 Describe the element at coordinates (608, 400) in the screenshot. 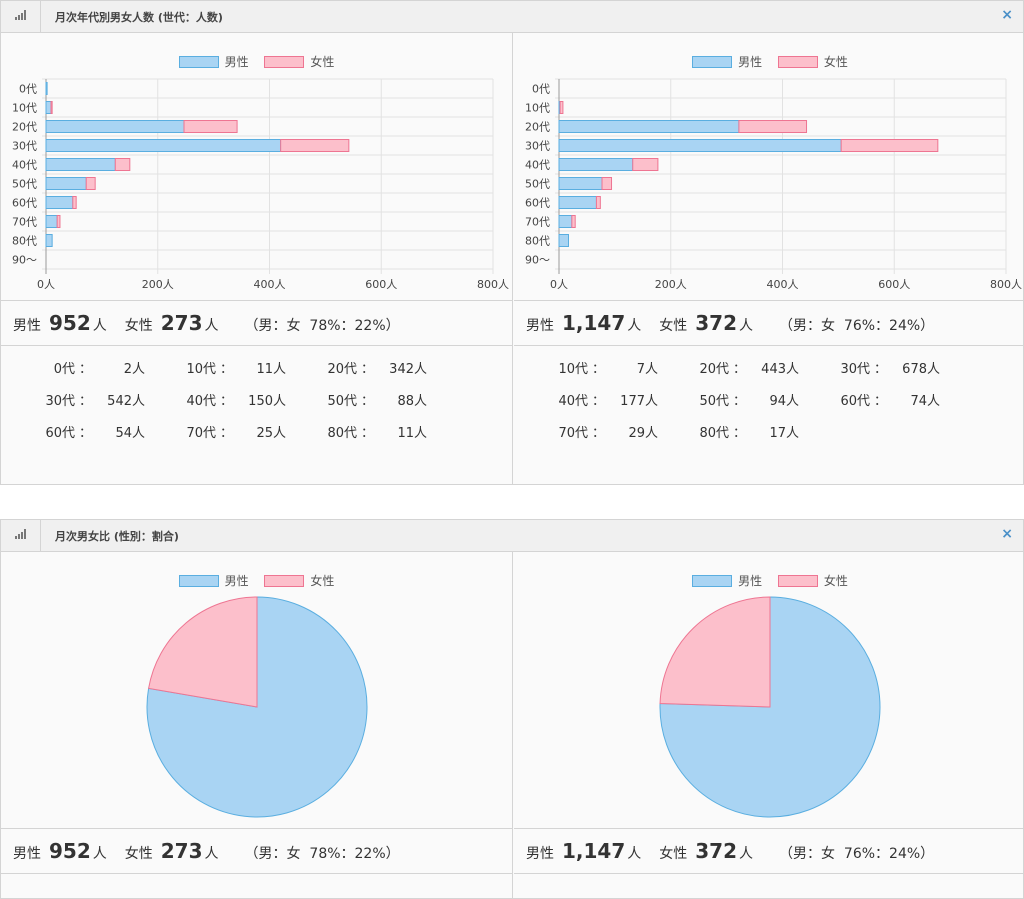

I see `breakdown-cell: 40代 ： 177人` at that location.